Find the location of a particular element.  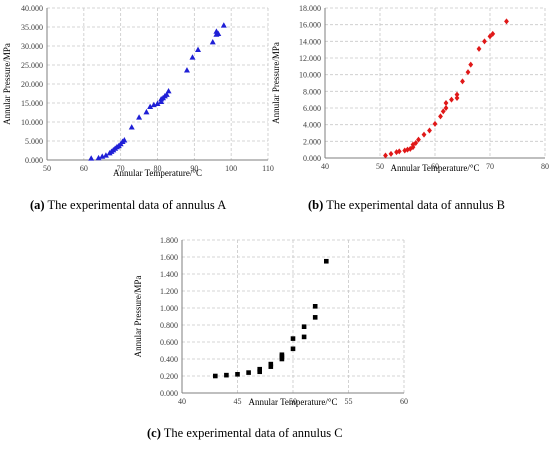

y-tick-label: 12.000 is located at coordinates (310, 58).